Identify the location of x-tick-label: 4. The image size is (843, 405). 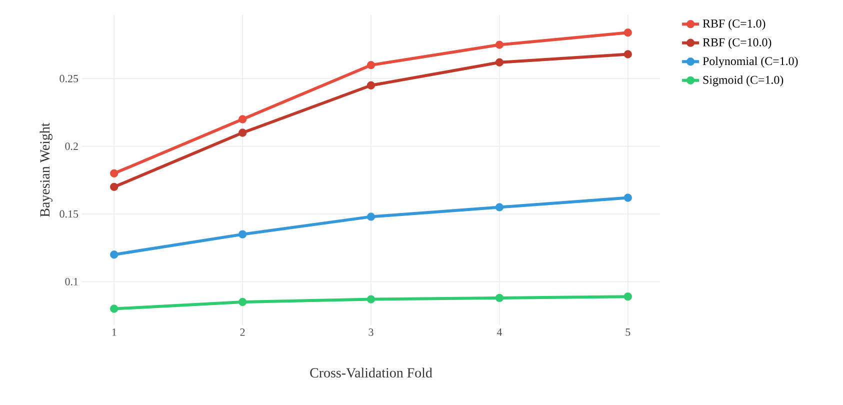
(499, 332).